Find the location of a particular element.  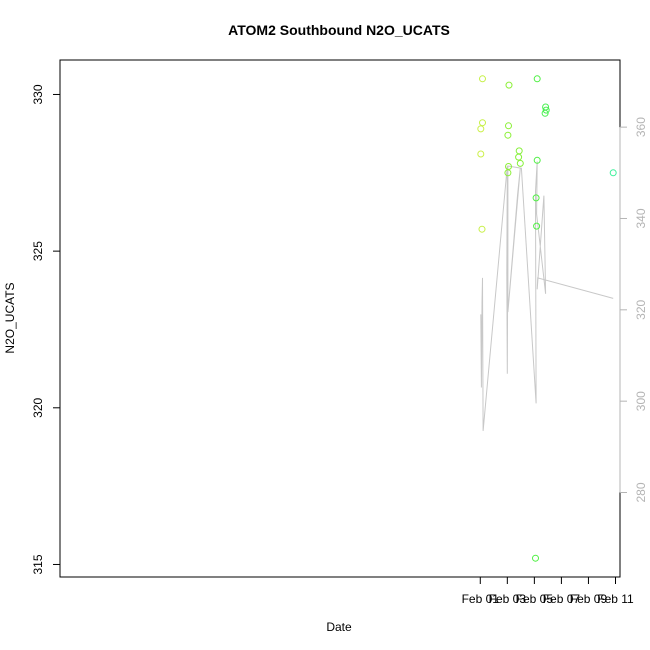

y-tick-label: 320 is located at coordinates (38, 407).